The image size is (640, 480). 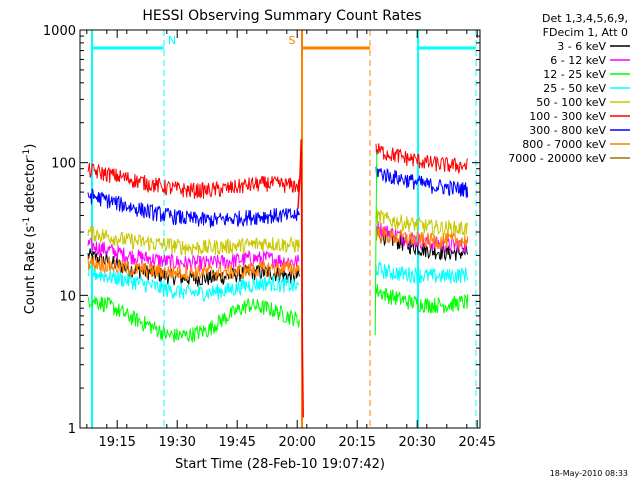 What do you see at coordinates (571, 102) in the screenshot?
I see `legend-label: 50 - 100 keV` at bounding box center [571, 102].